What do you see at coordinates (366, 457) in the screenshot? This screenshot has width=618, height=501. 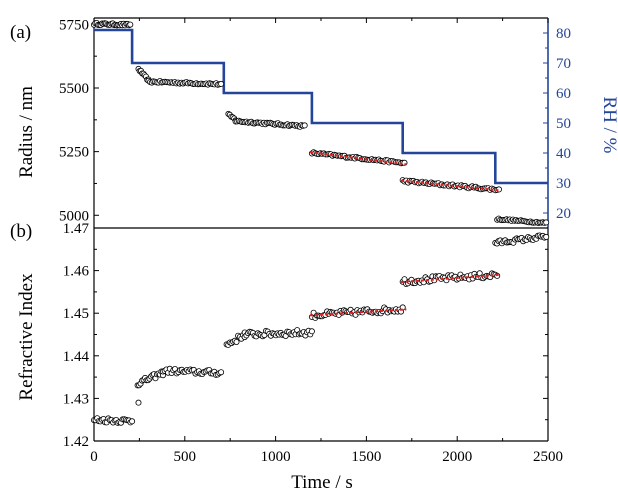 I see `b-xtick-label: 1500` at bounding box center [366, 457].